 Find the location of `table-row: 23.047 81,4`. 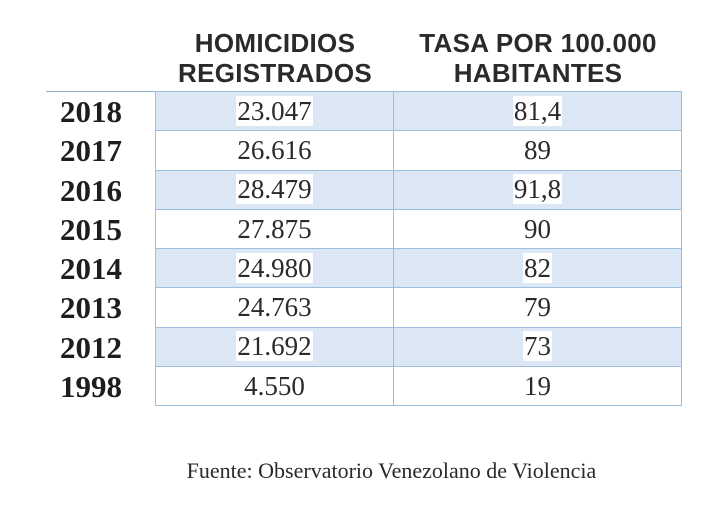

table-row: 23.047 81,4 is located at coordinates (418, 111).